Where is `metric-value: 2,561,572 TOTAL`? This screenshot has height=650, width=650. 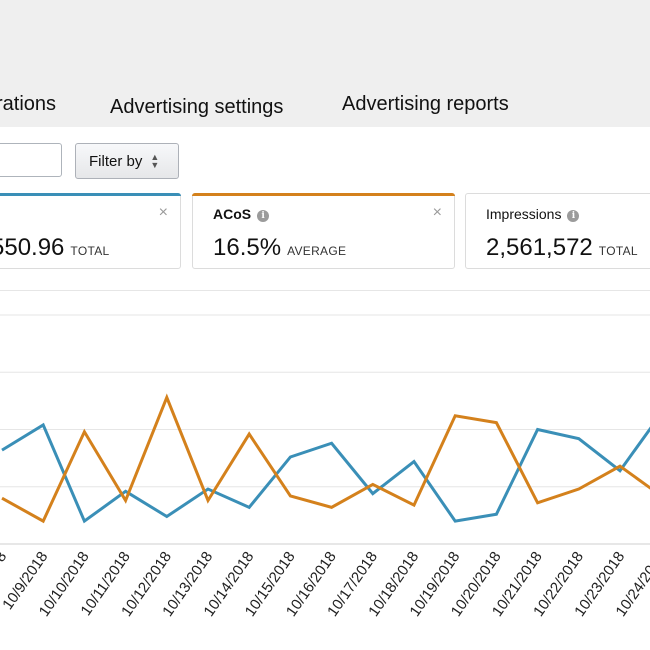
metric-value: 2,561,572 TOTAL is located at coordinates (562, 248).